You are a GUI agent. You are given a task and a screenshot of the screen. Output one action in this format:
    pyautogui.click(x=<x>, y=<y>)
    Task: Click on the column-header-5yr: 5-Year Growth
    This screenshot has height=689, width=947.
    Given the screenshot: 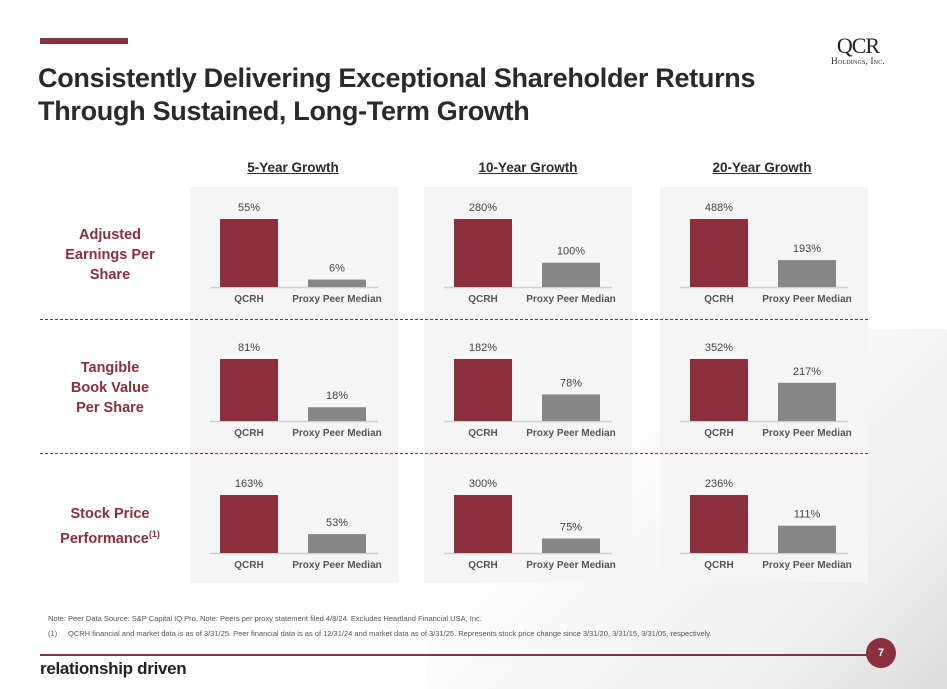 What is the action you would take?
    pyautogui.click(x=293, y=167)
    